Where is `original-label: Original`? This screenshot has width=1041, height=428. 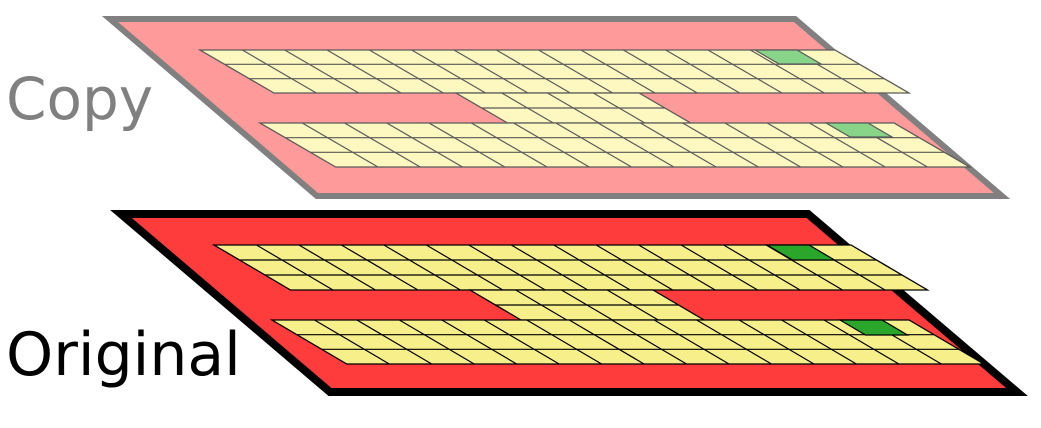 original-label: Original is located at coordinates (123, 355).